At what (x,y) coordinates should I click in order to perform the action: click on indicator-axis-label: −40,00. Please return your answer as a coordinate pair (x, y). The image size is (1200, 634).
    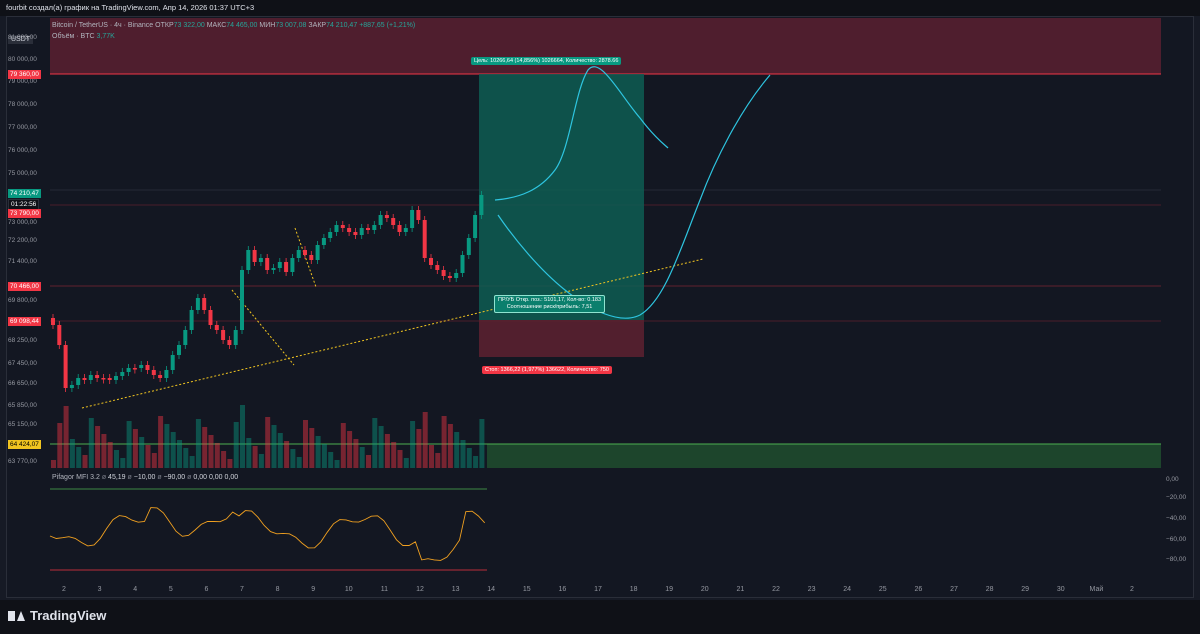
    Looking at the image, I should click on (1176, 518).